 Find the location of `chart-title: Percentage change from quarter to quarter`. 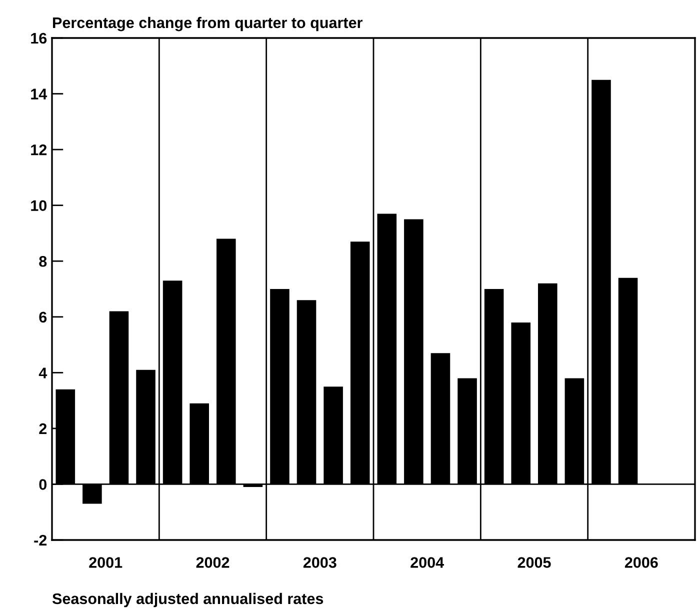

chart-title: Percentage change from quarter to quarter is located at coordinates (207, 24).